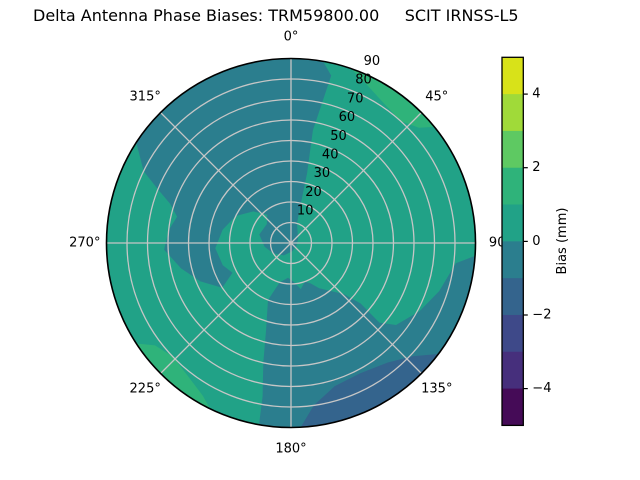 The height and width of the screenshot is (480, 640). Describe the element at coordinates (536, 94) in the screenshot. I see `colorbar-tick-label-4: 4` at that location.